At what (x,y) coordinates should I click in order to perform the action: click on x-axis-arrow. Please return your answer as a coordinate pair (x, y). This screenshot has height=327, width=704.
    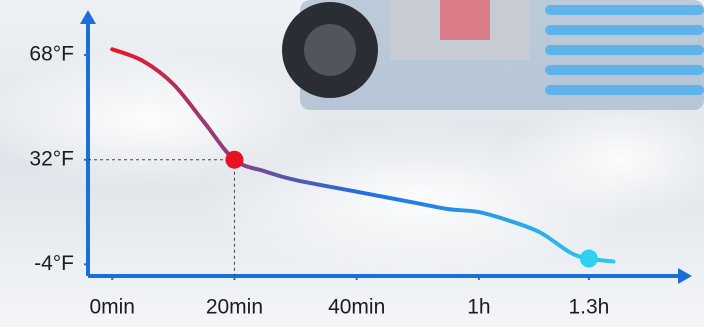
    Looking at the image, I should click on (685, 276).